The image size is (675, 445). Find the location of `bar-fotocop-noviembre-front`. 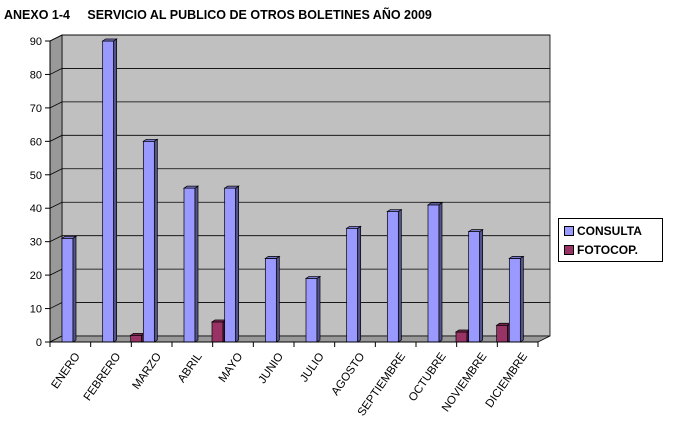

bar-fotocop-noviembre-front is located at coordinates (502, 333).